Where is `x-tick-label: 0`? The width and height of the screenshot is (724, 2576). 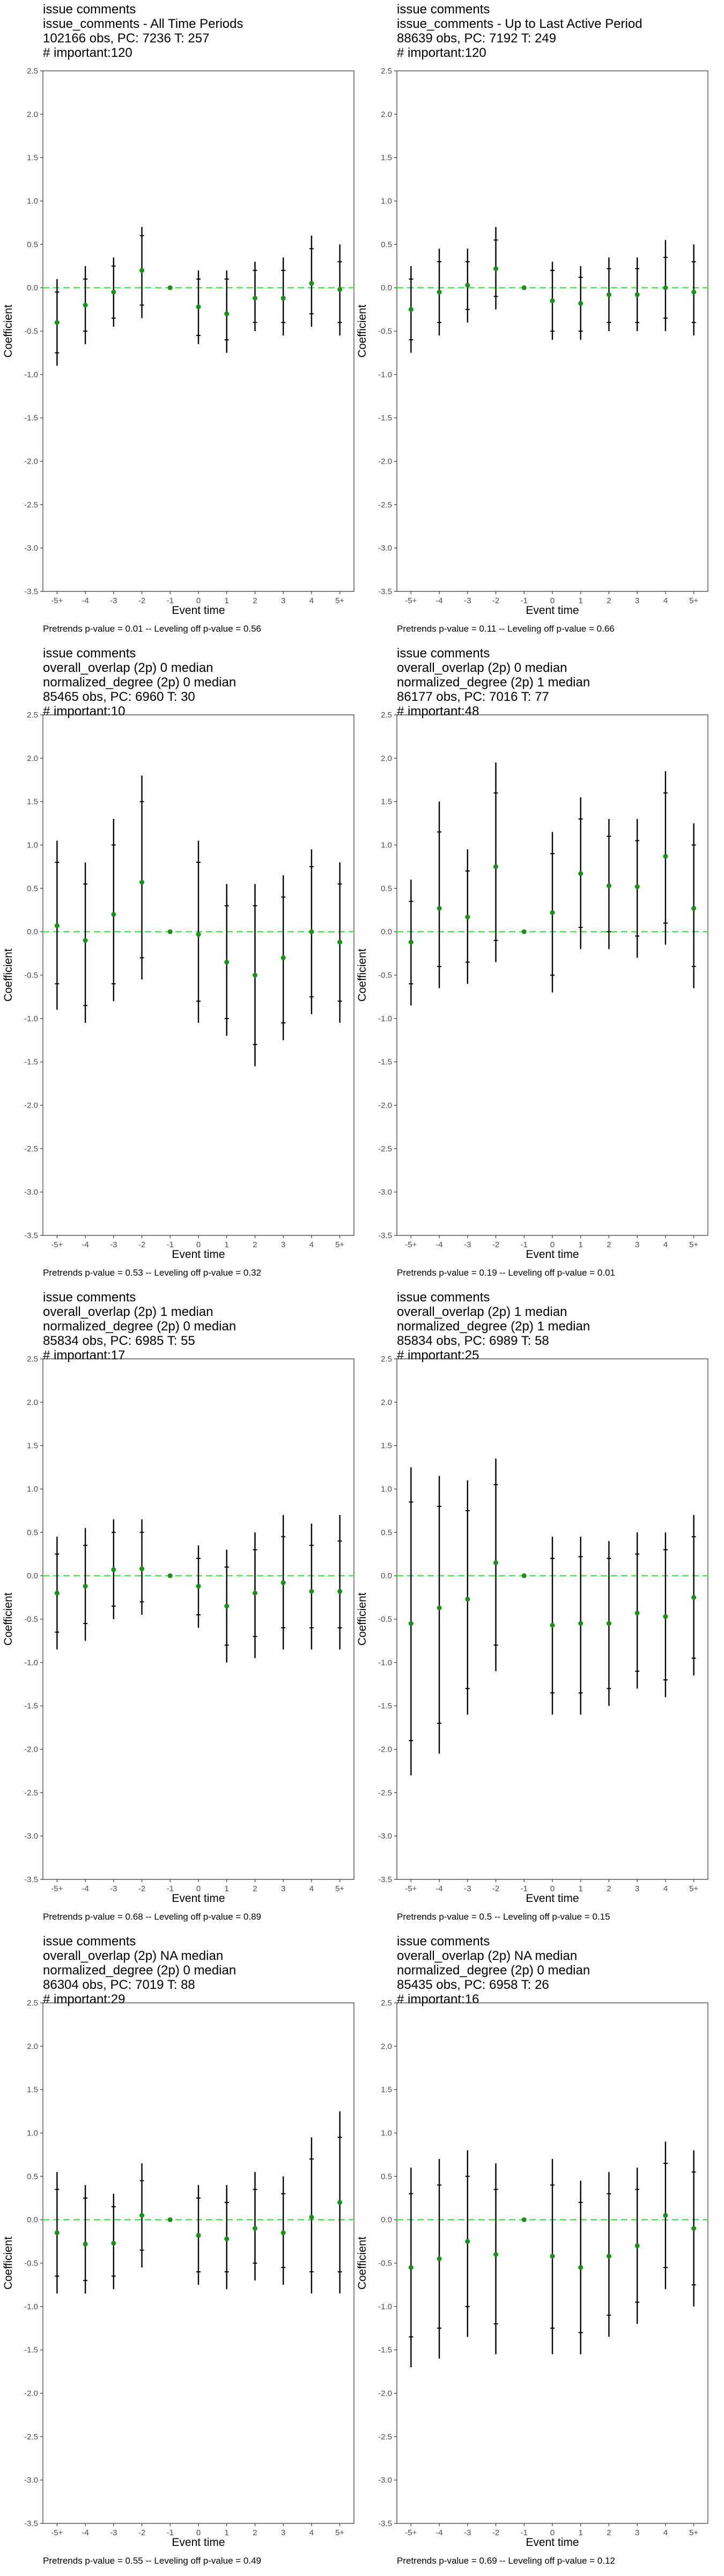 x-tick-label: 0 is located at coordinates (198, 600).